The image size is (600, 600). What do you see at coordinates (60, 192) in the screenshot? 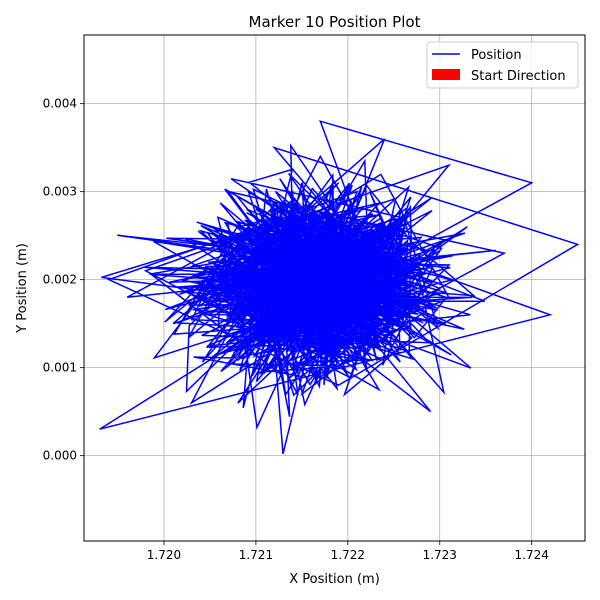
I see `y-tick-label: 0.003` at bounding box center [60, 192].